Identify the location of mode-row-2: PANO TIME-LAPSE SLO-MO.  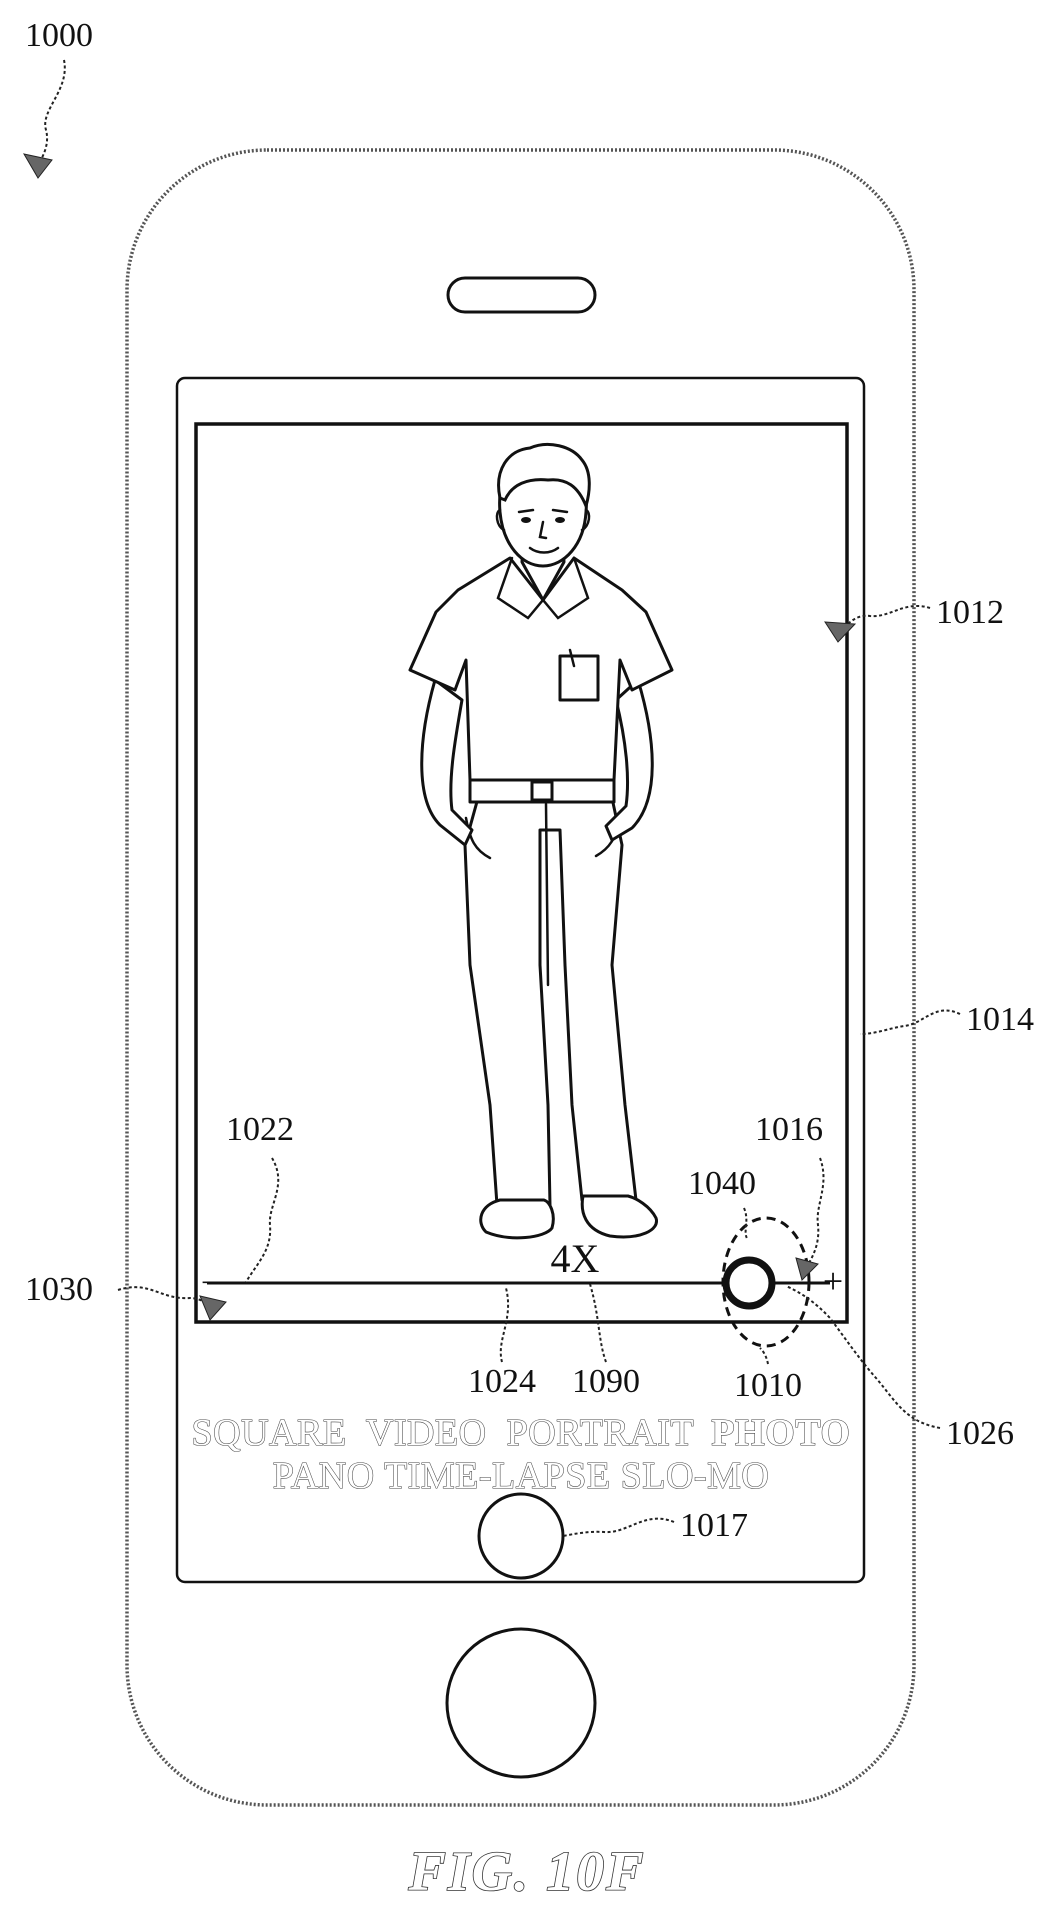
(521, 1476).